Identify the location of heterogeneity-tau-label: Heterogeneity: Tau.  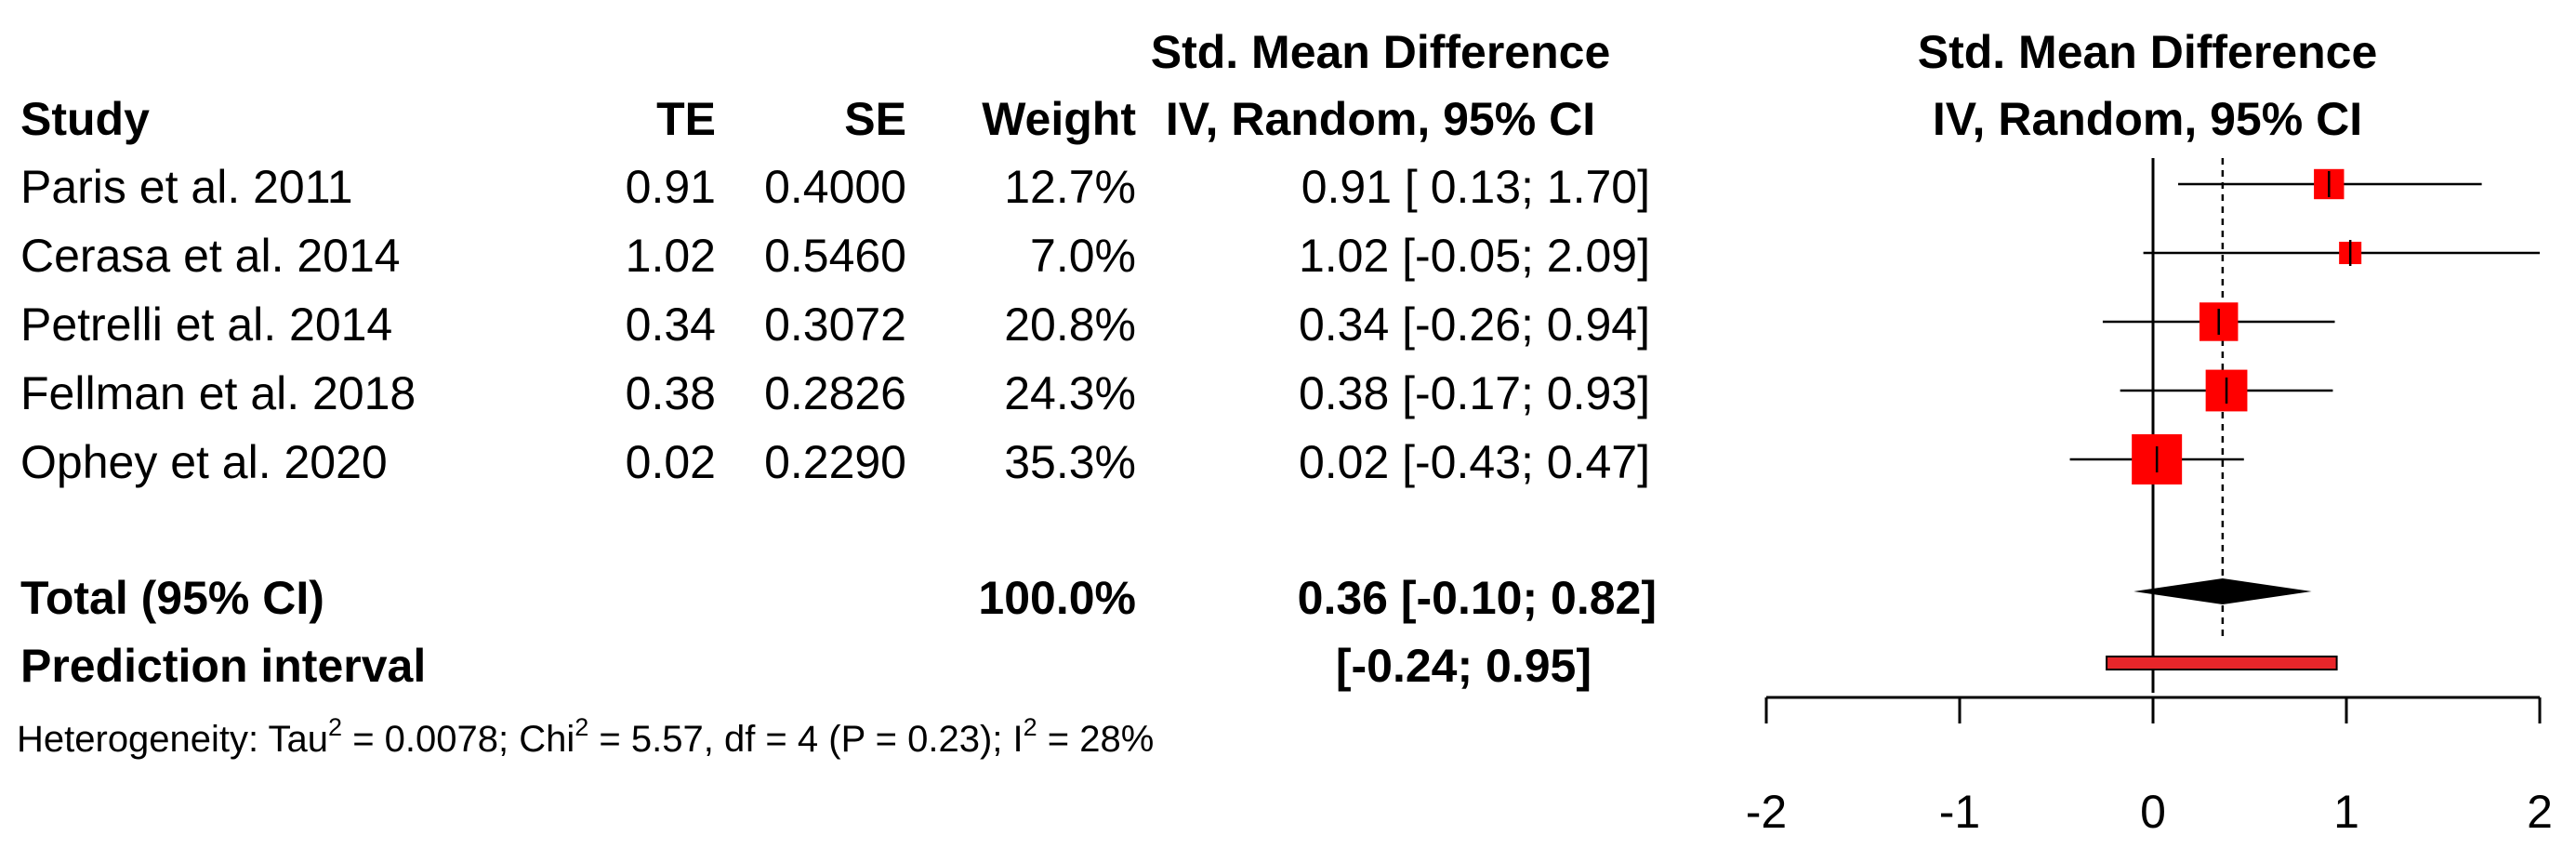
(172, 739).